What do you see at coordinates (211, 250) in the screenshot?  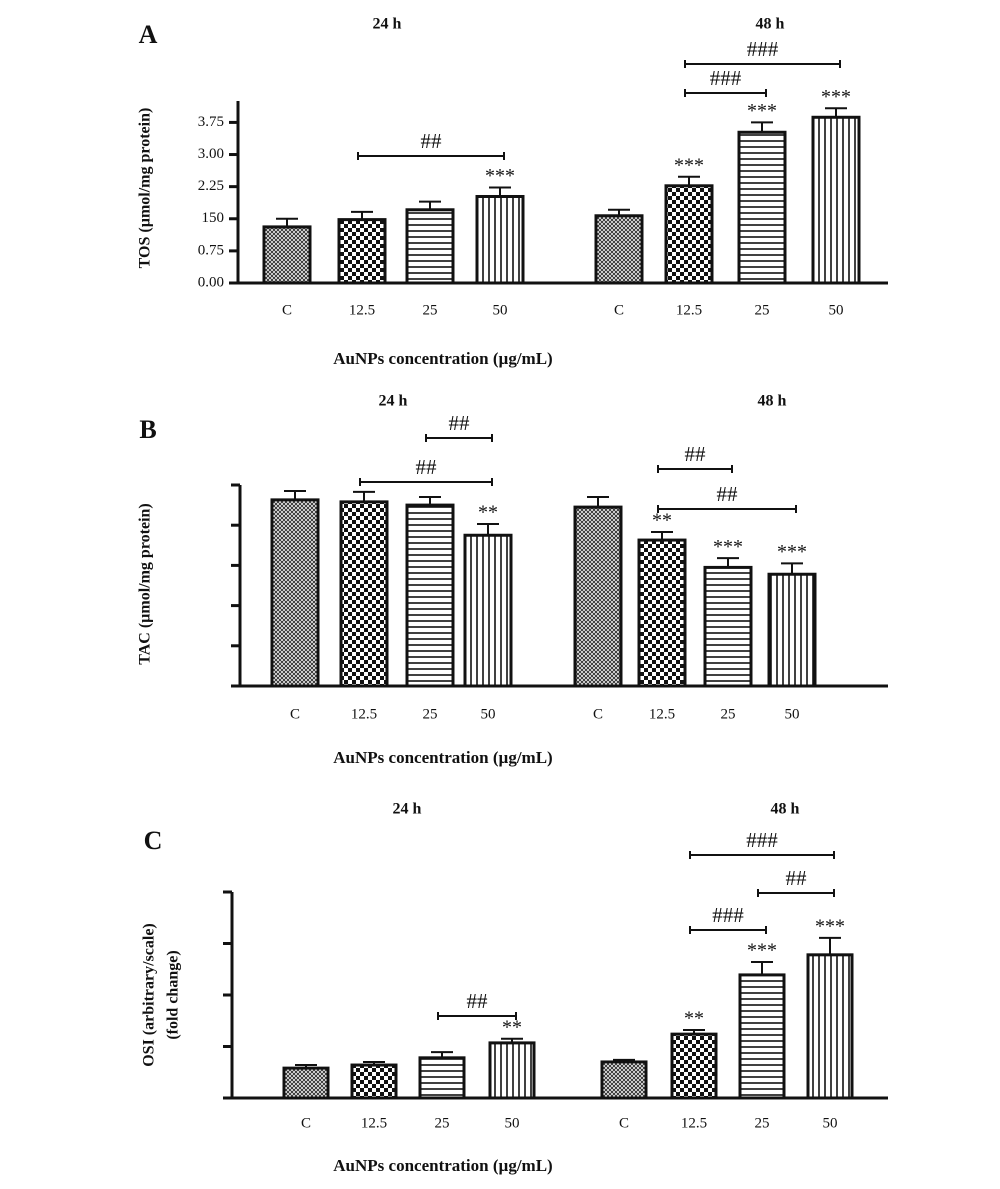 I see `y-tick-label: 0.75` at bounding box center [211, 250].